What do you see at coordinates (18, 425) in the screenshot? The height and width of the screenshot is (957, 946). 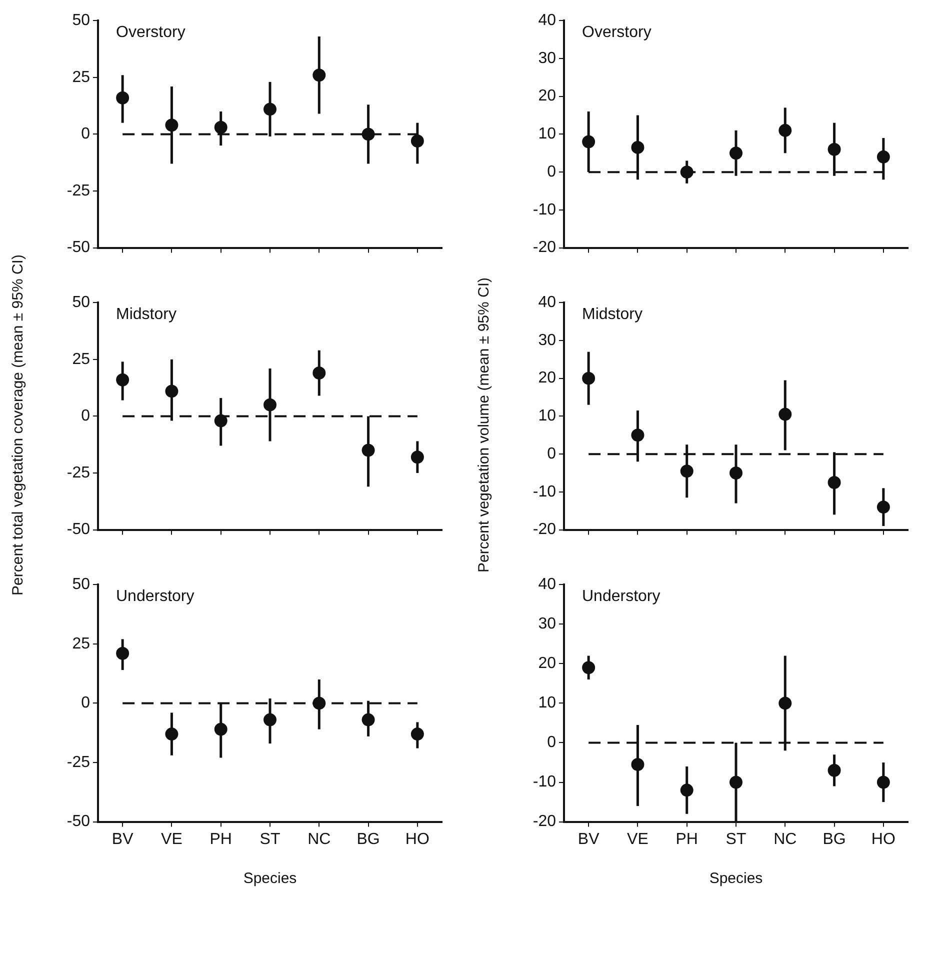 I see `y-axis-title: Percent total vegetation coverage (mean ± 95% CI)` at bounding box center [18, 425].